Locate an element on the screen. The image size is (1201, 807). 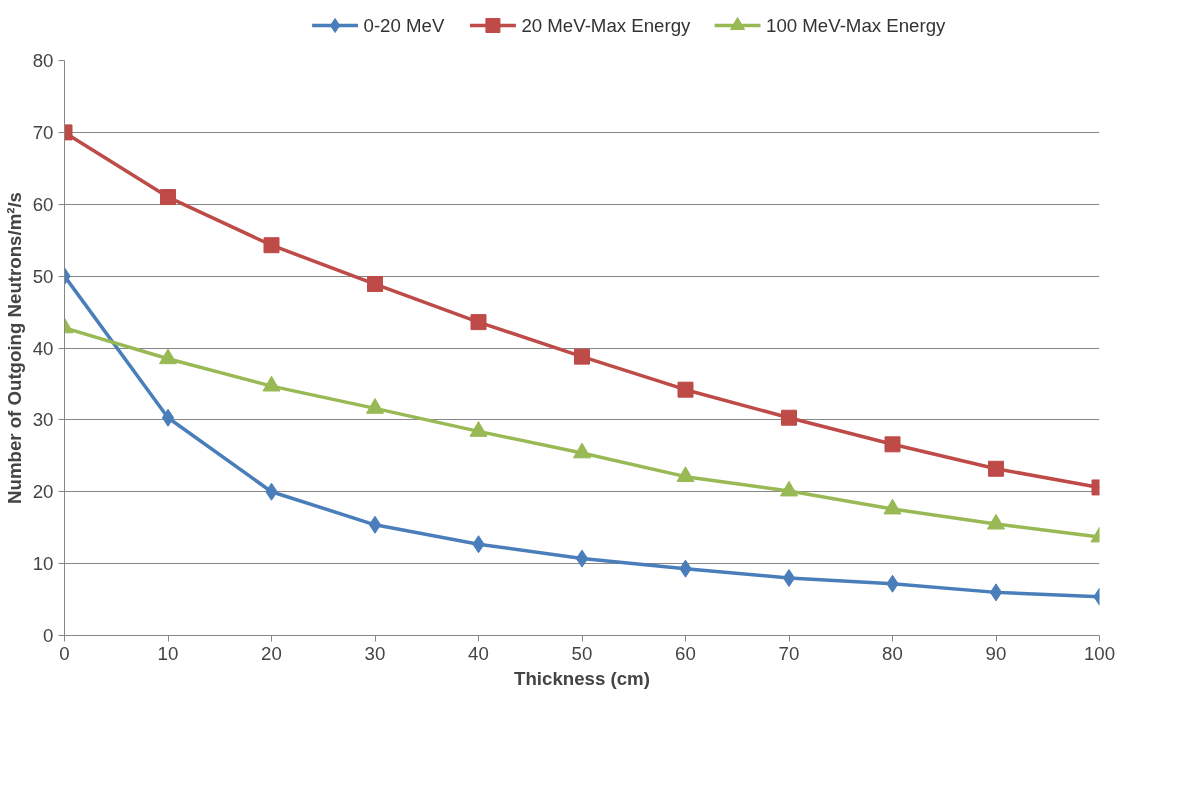
legend-label: 0-20 MeV is located at coordinates (404, 25).